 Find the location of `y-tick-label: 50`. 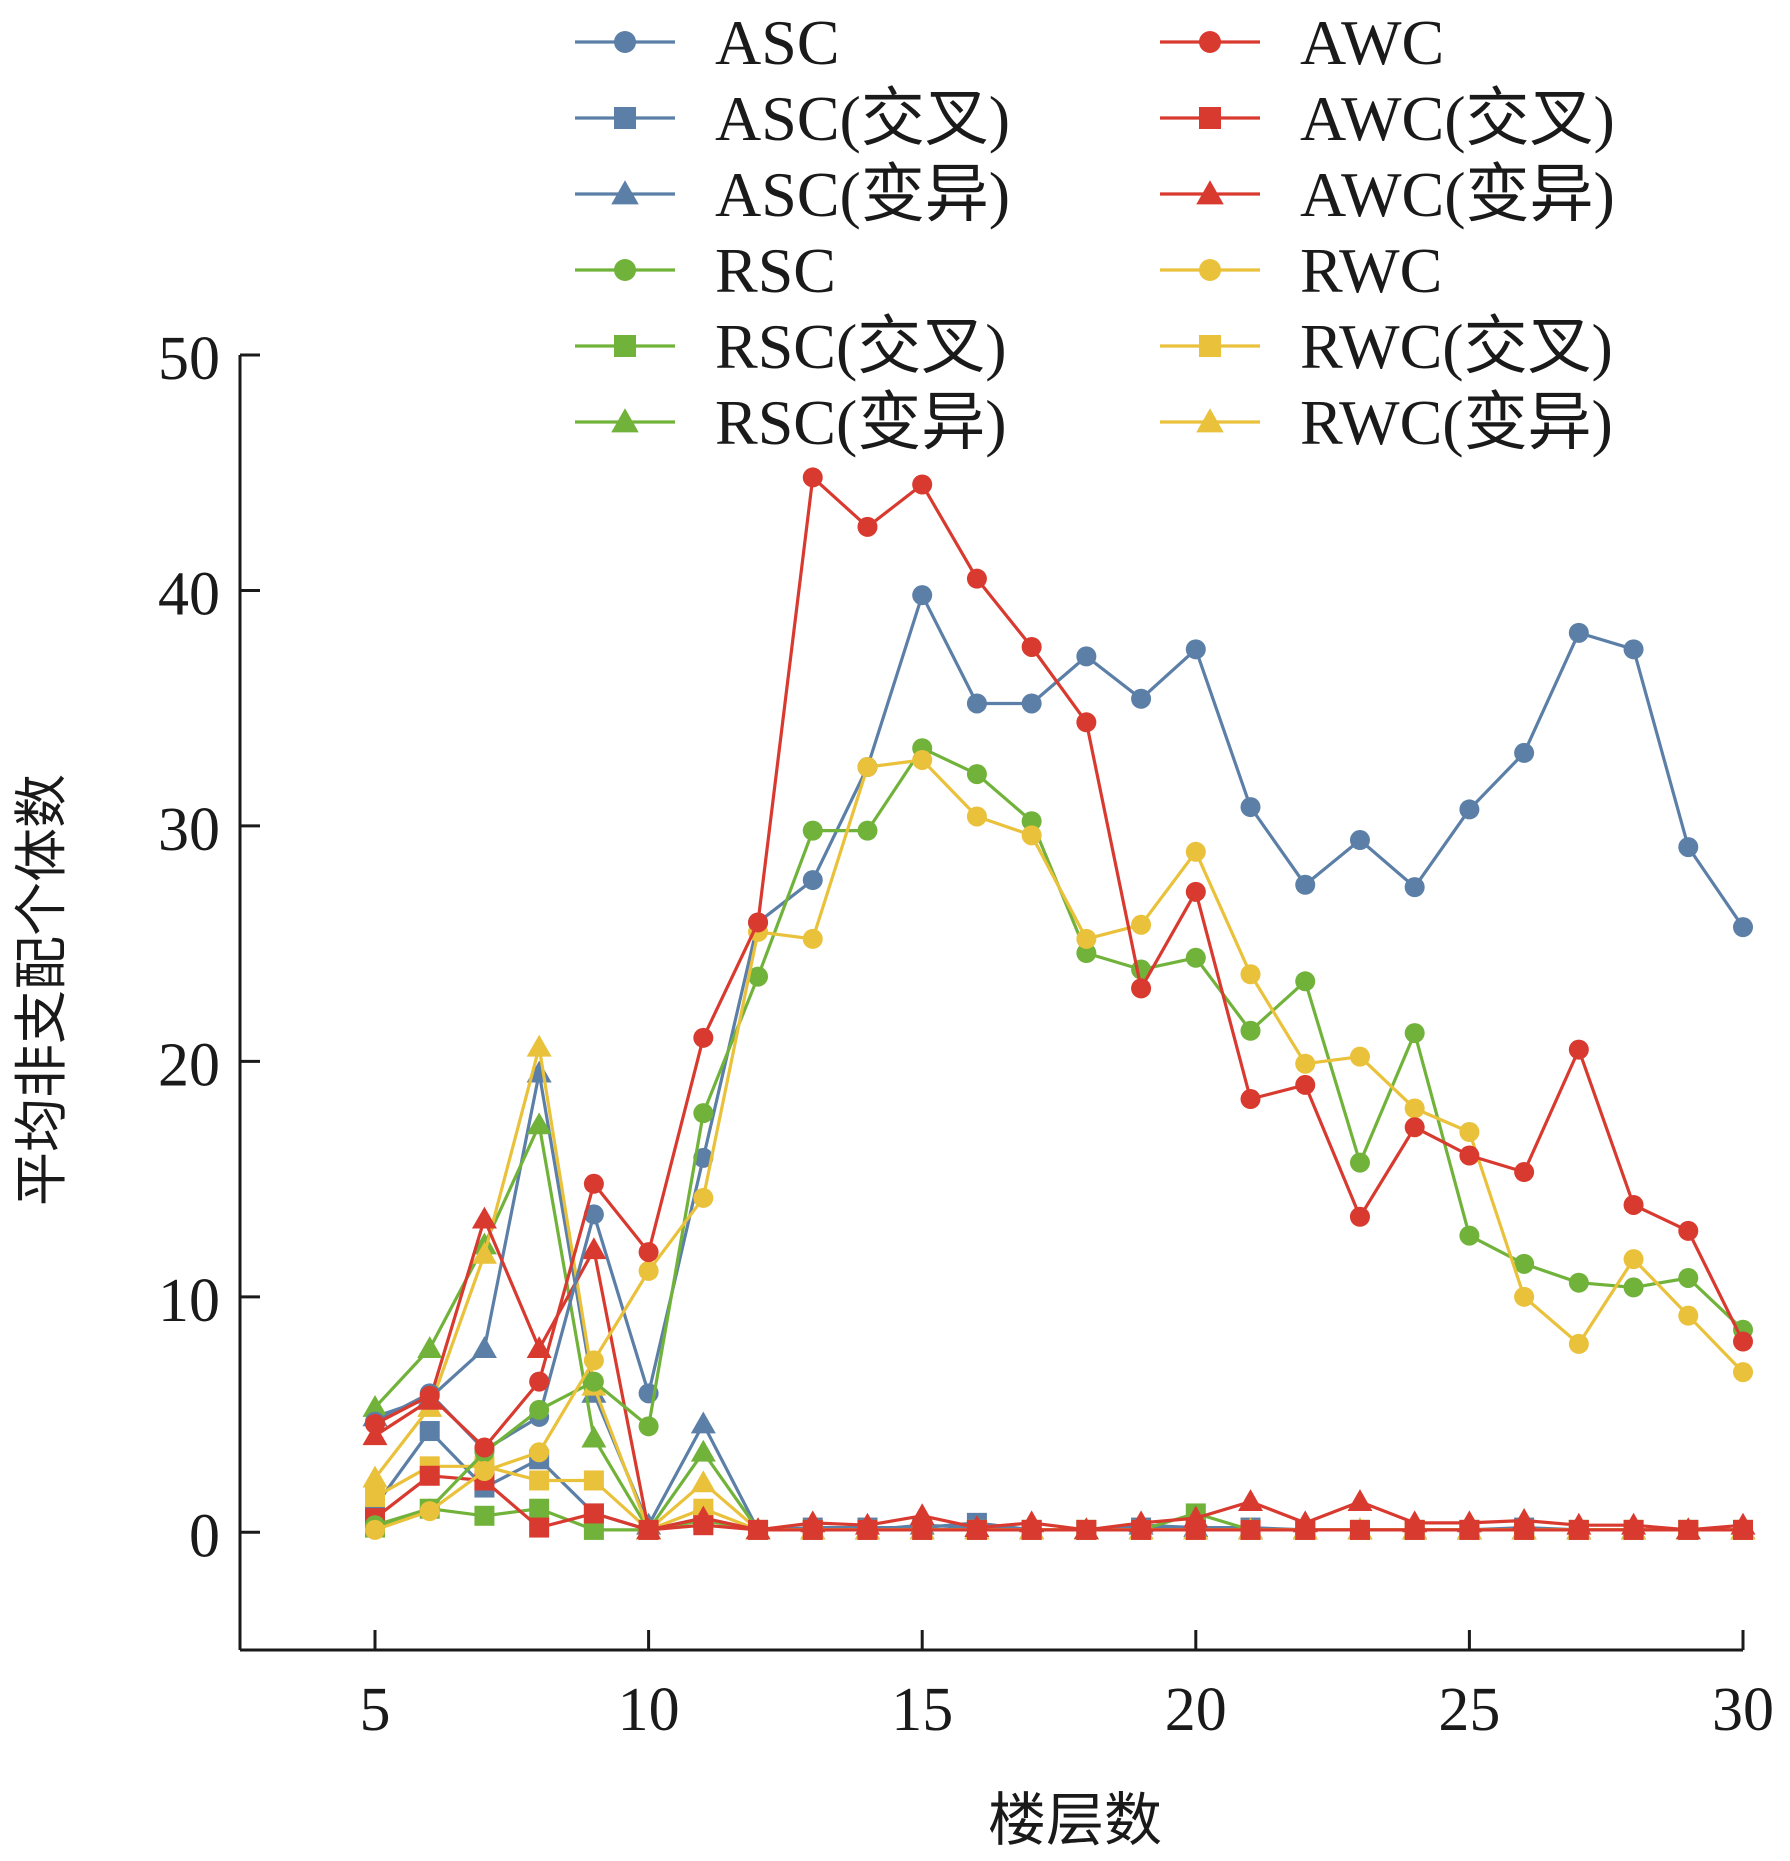

y-tick-label: 50 is located at coordinates (189, 359).